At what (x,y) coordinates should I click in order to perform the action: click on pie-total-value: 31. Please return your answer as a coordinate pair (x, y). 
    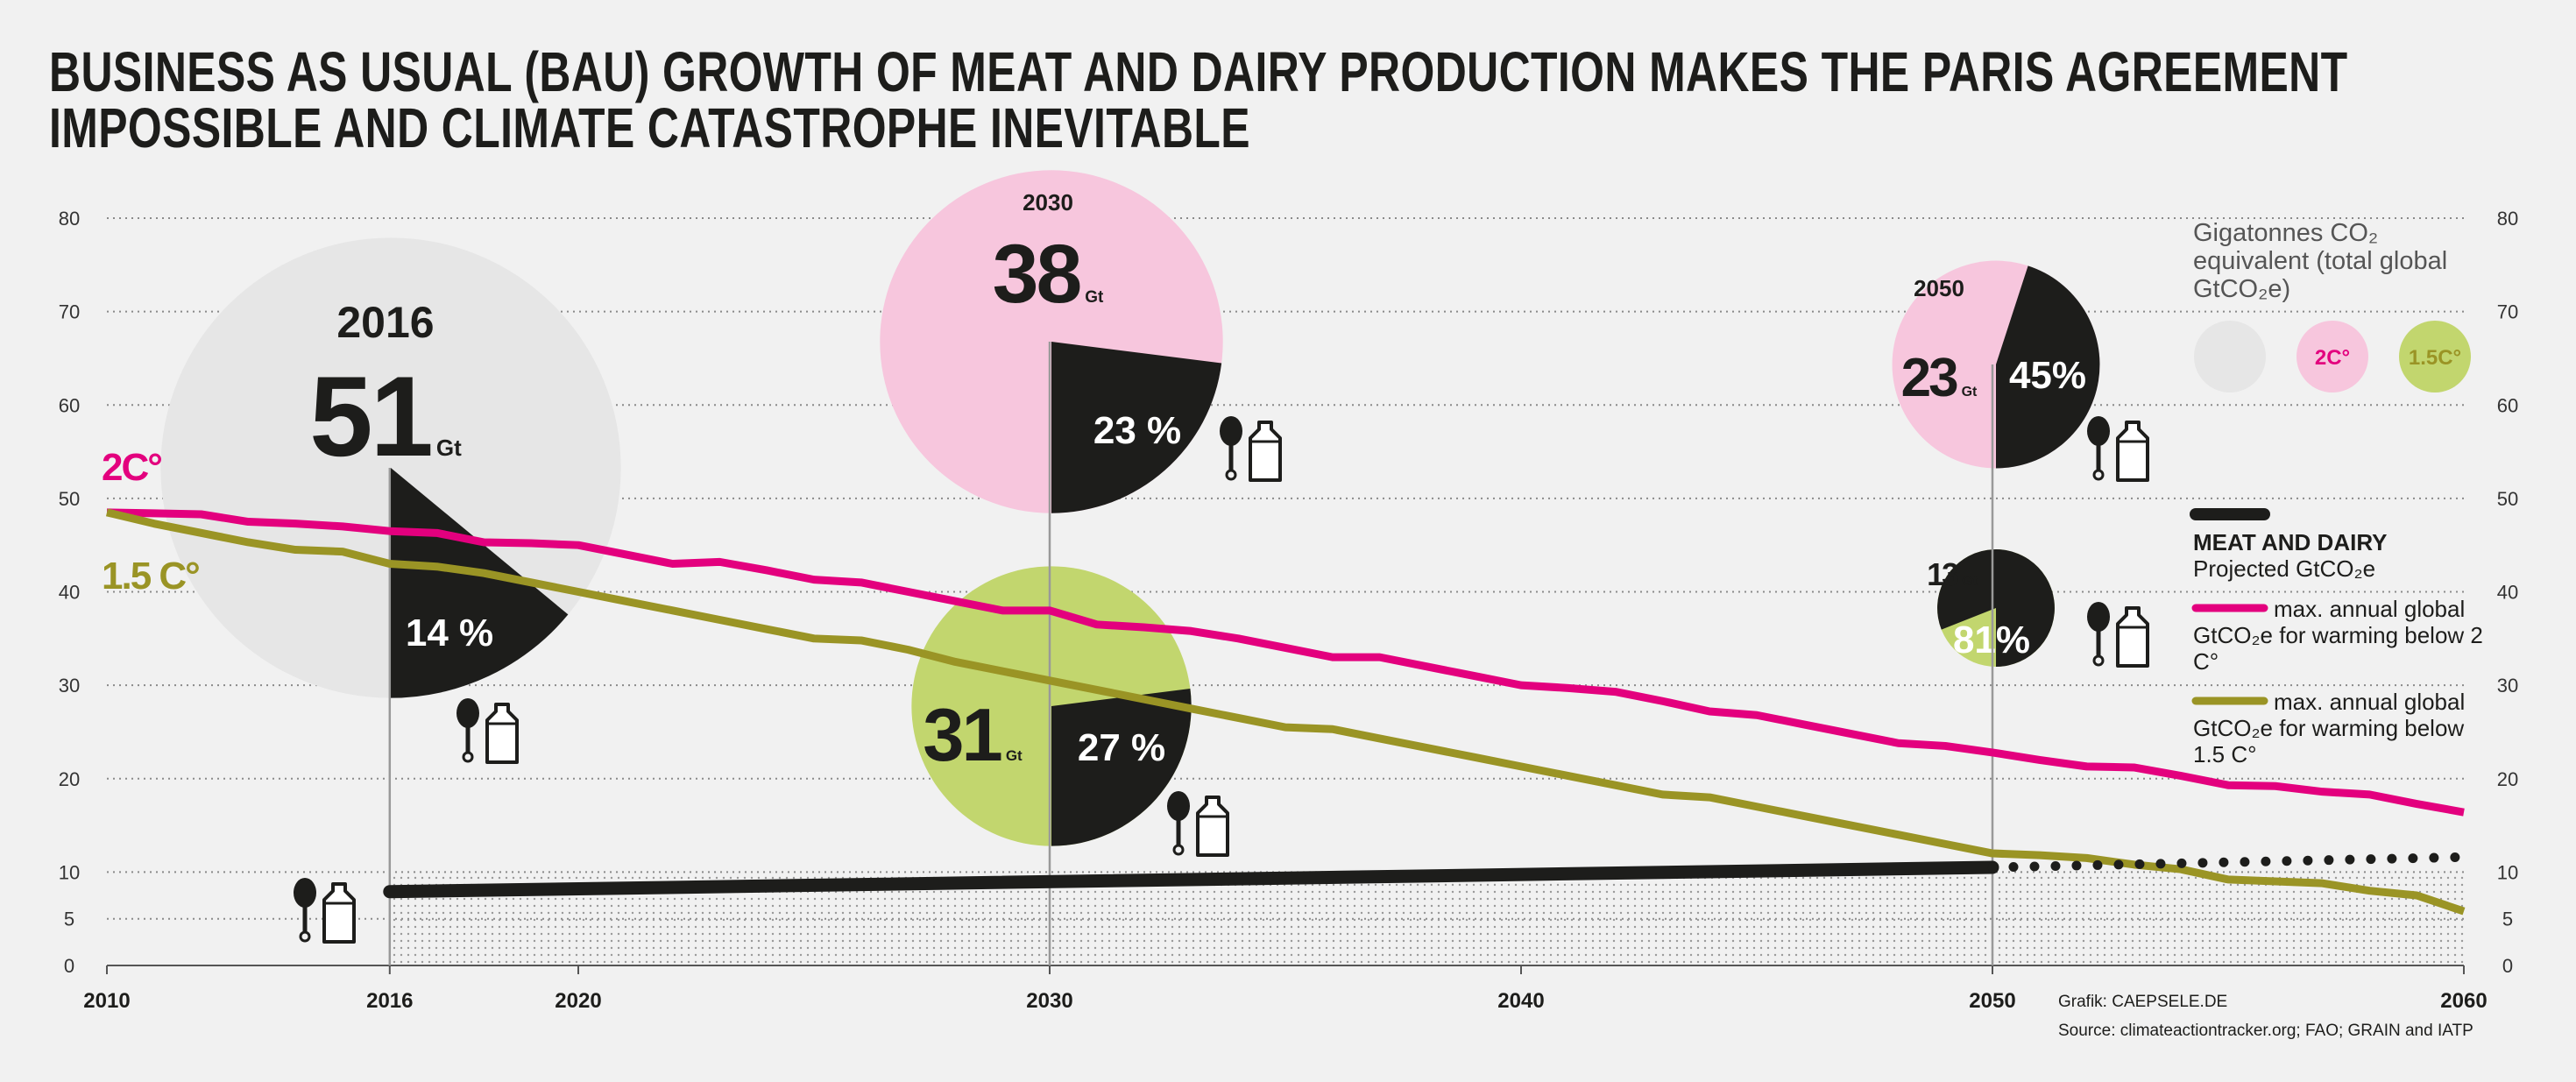
    Looking at the image, I should click on (962, 735).